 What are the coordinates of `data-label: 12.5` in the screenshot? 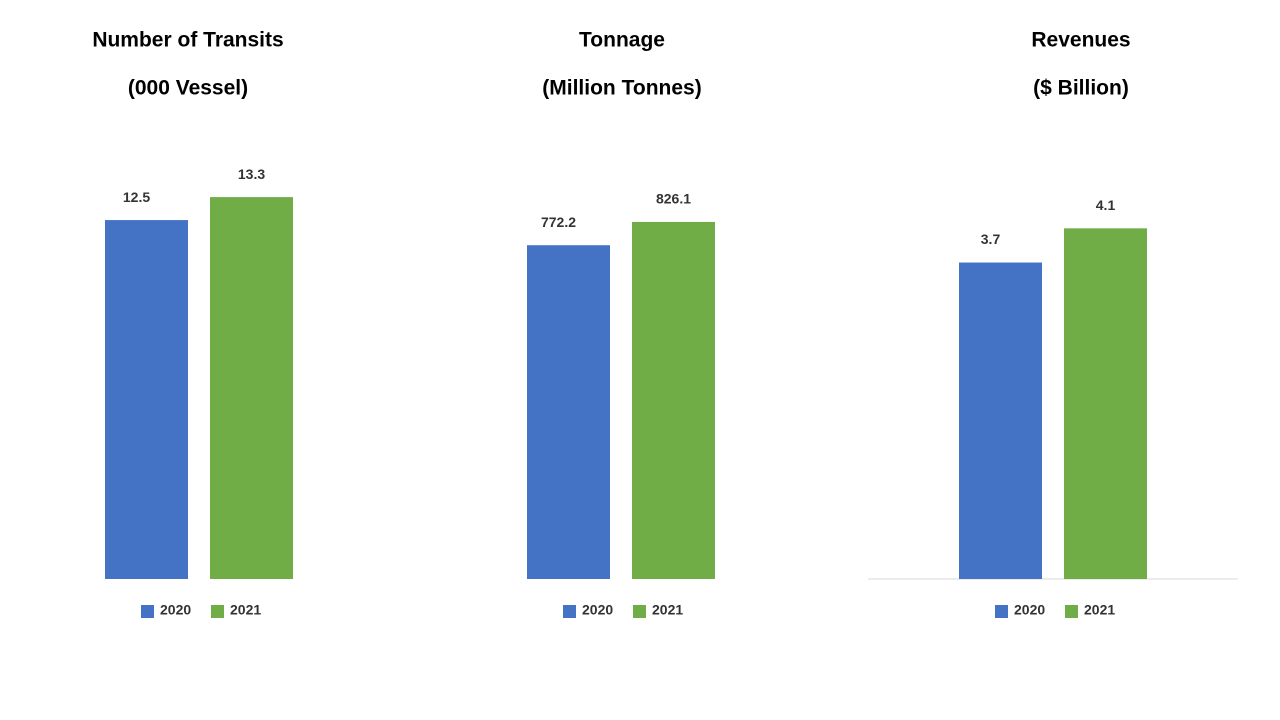 It's located at (136, 197).